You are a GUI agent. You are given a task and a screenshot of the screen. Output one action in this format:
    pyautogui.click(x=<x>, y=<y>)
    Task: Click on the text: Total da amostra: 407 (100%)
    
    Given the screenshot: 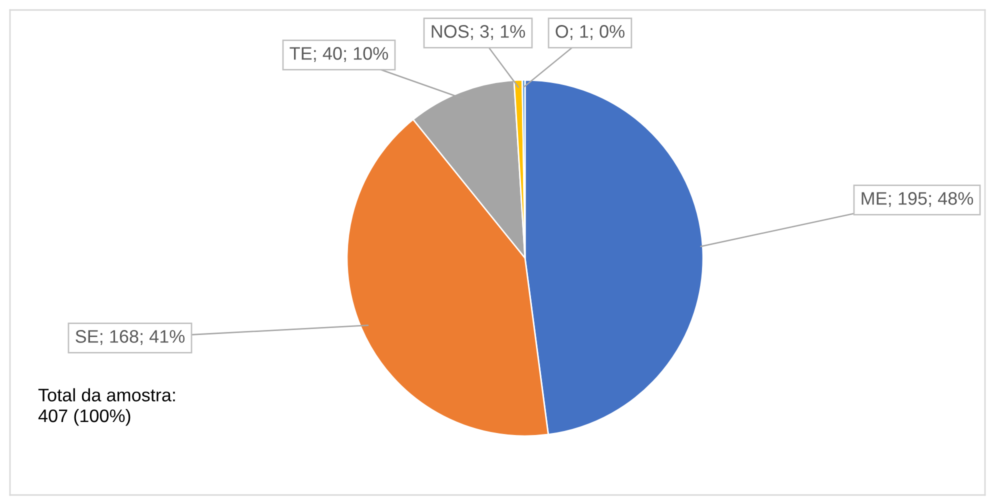 What is the action you would take?
    pyautogui.click(x=106, y=407)
    